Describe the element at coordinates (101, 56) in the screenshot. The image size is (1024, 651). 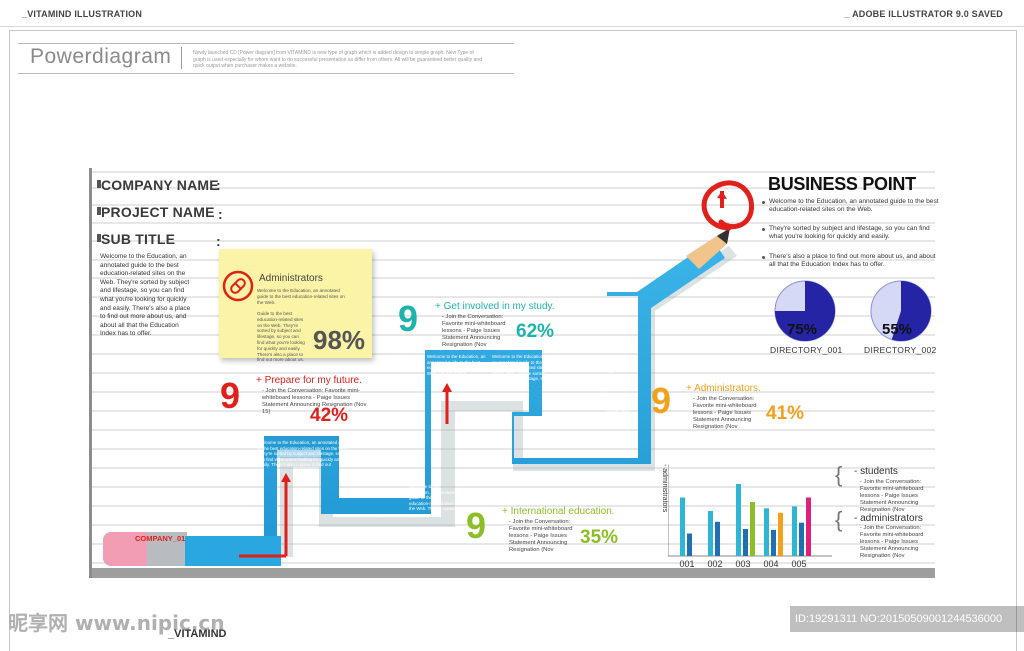
I see `pd-title: Powerdiagram` at that location.